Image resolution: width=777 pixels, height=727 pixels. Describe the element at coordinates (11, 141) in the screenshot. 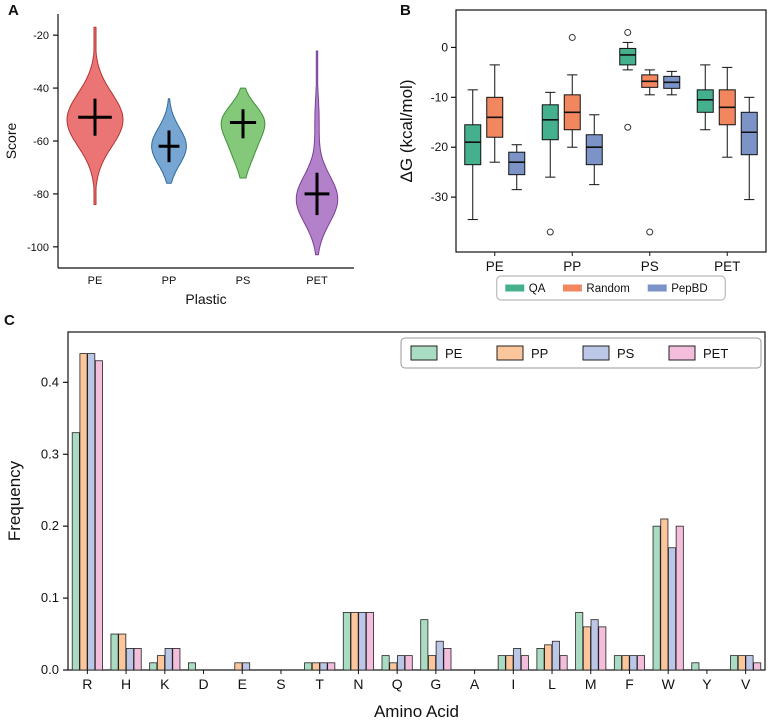

I see `svg-text: Score` at that location.